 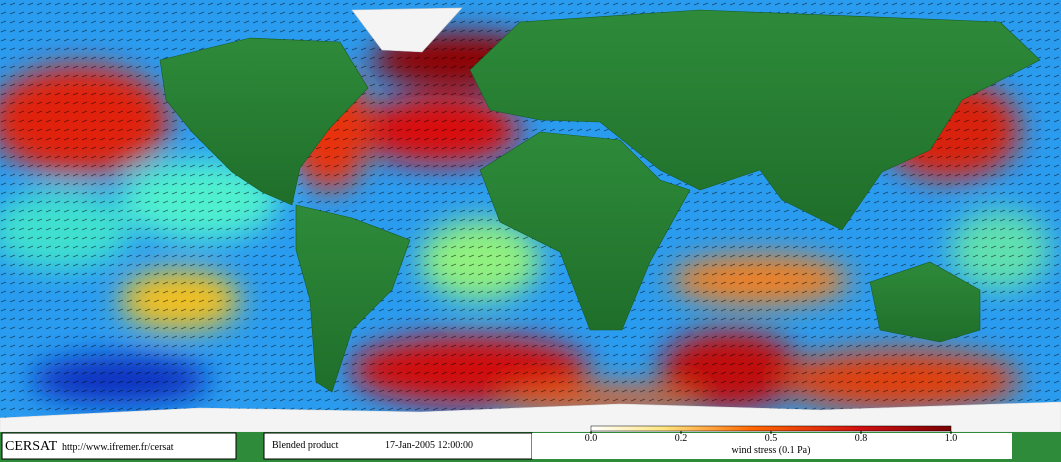 What do you see at coordinates (585, 231) in the screenshot?
I see `africa` at bounding box center [585, 231].